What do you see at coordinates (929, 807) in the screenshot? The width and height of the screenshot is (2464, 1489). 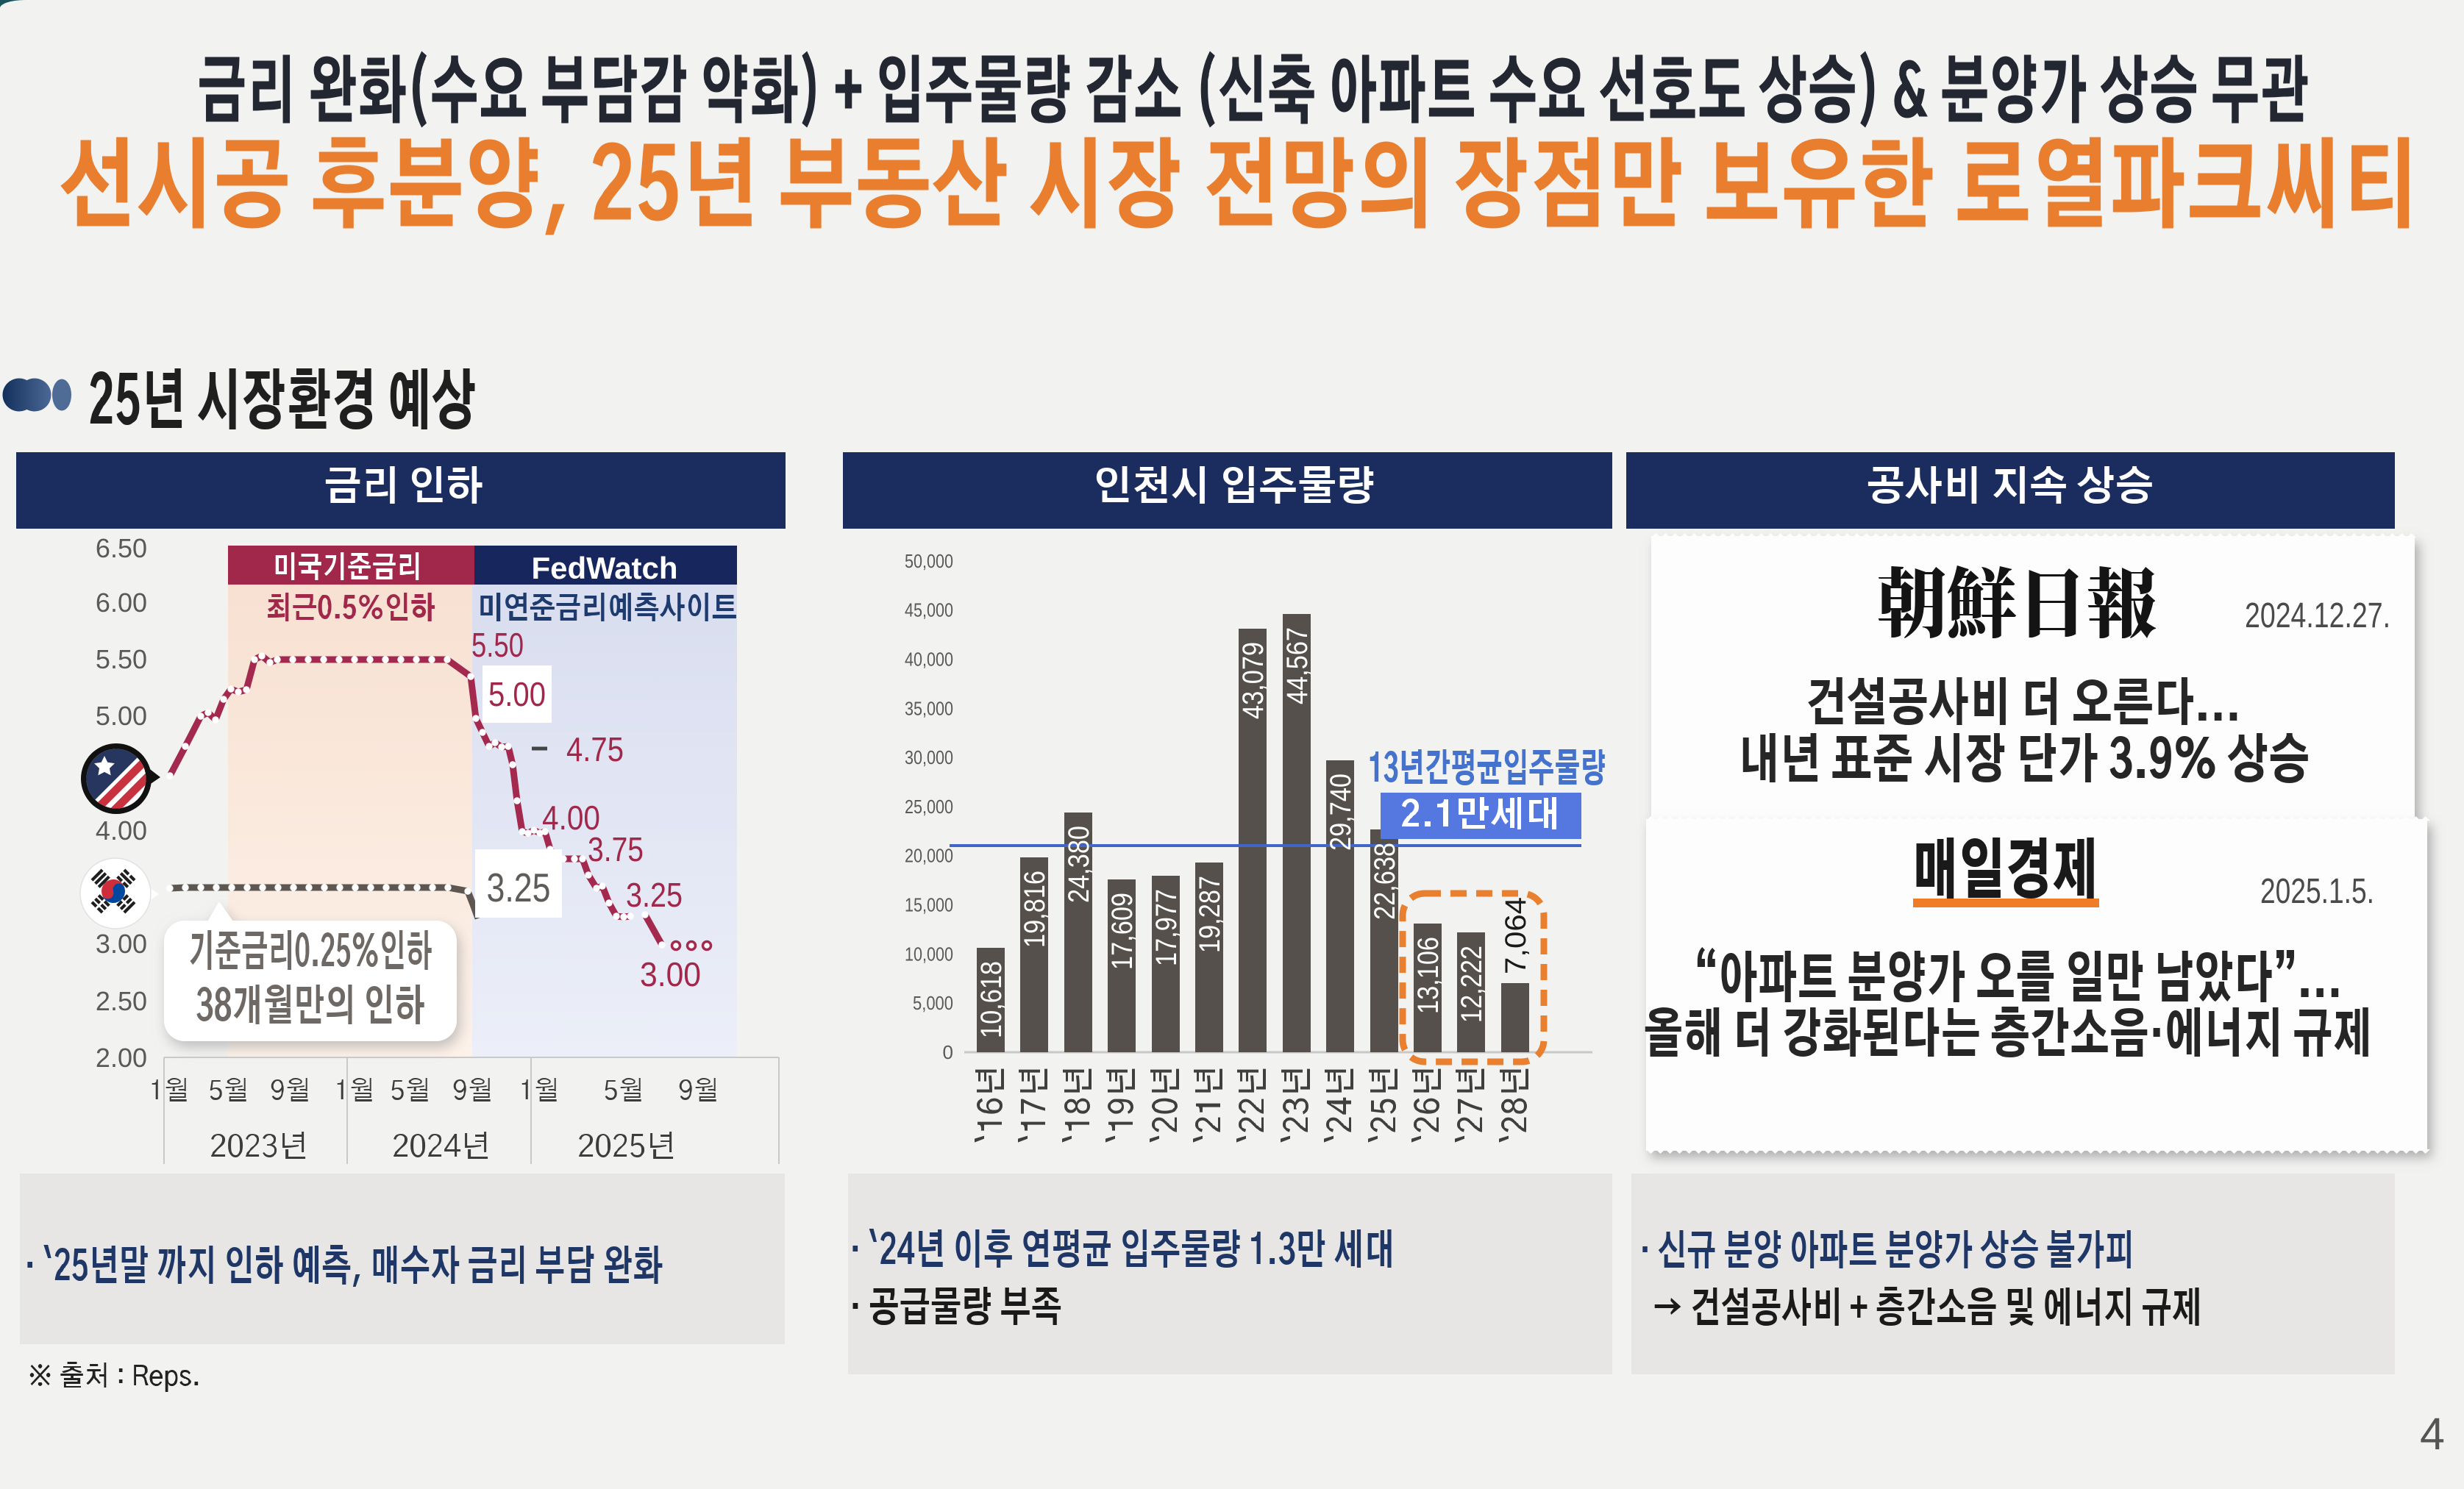 I see `svg-text: 25,000` at bounding box center [929, 807].